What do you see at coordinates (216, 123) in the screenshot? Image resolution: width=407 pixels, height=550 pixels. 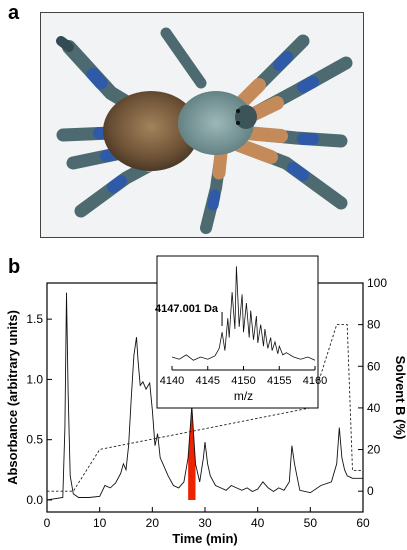 I see `cephalothorax` at bounding box center [216, 123].